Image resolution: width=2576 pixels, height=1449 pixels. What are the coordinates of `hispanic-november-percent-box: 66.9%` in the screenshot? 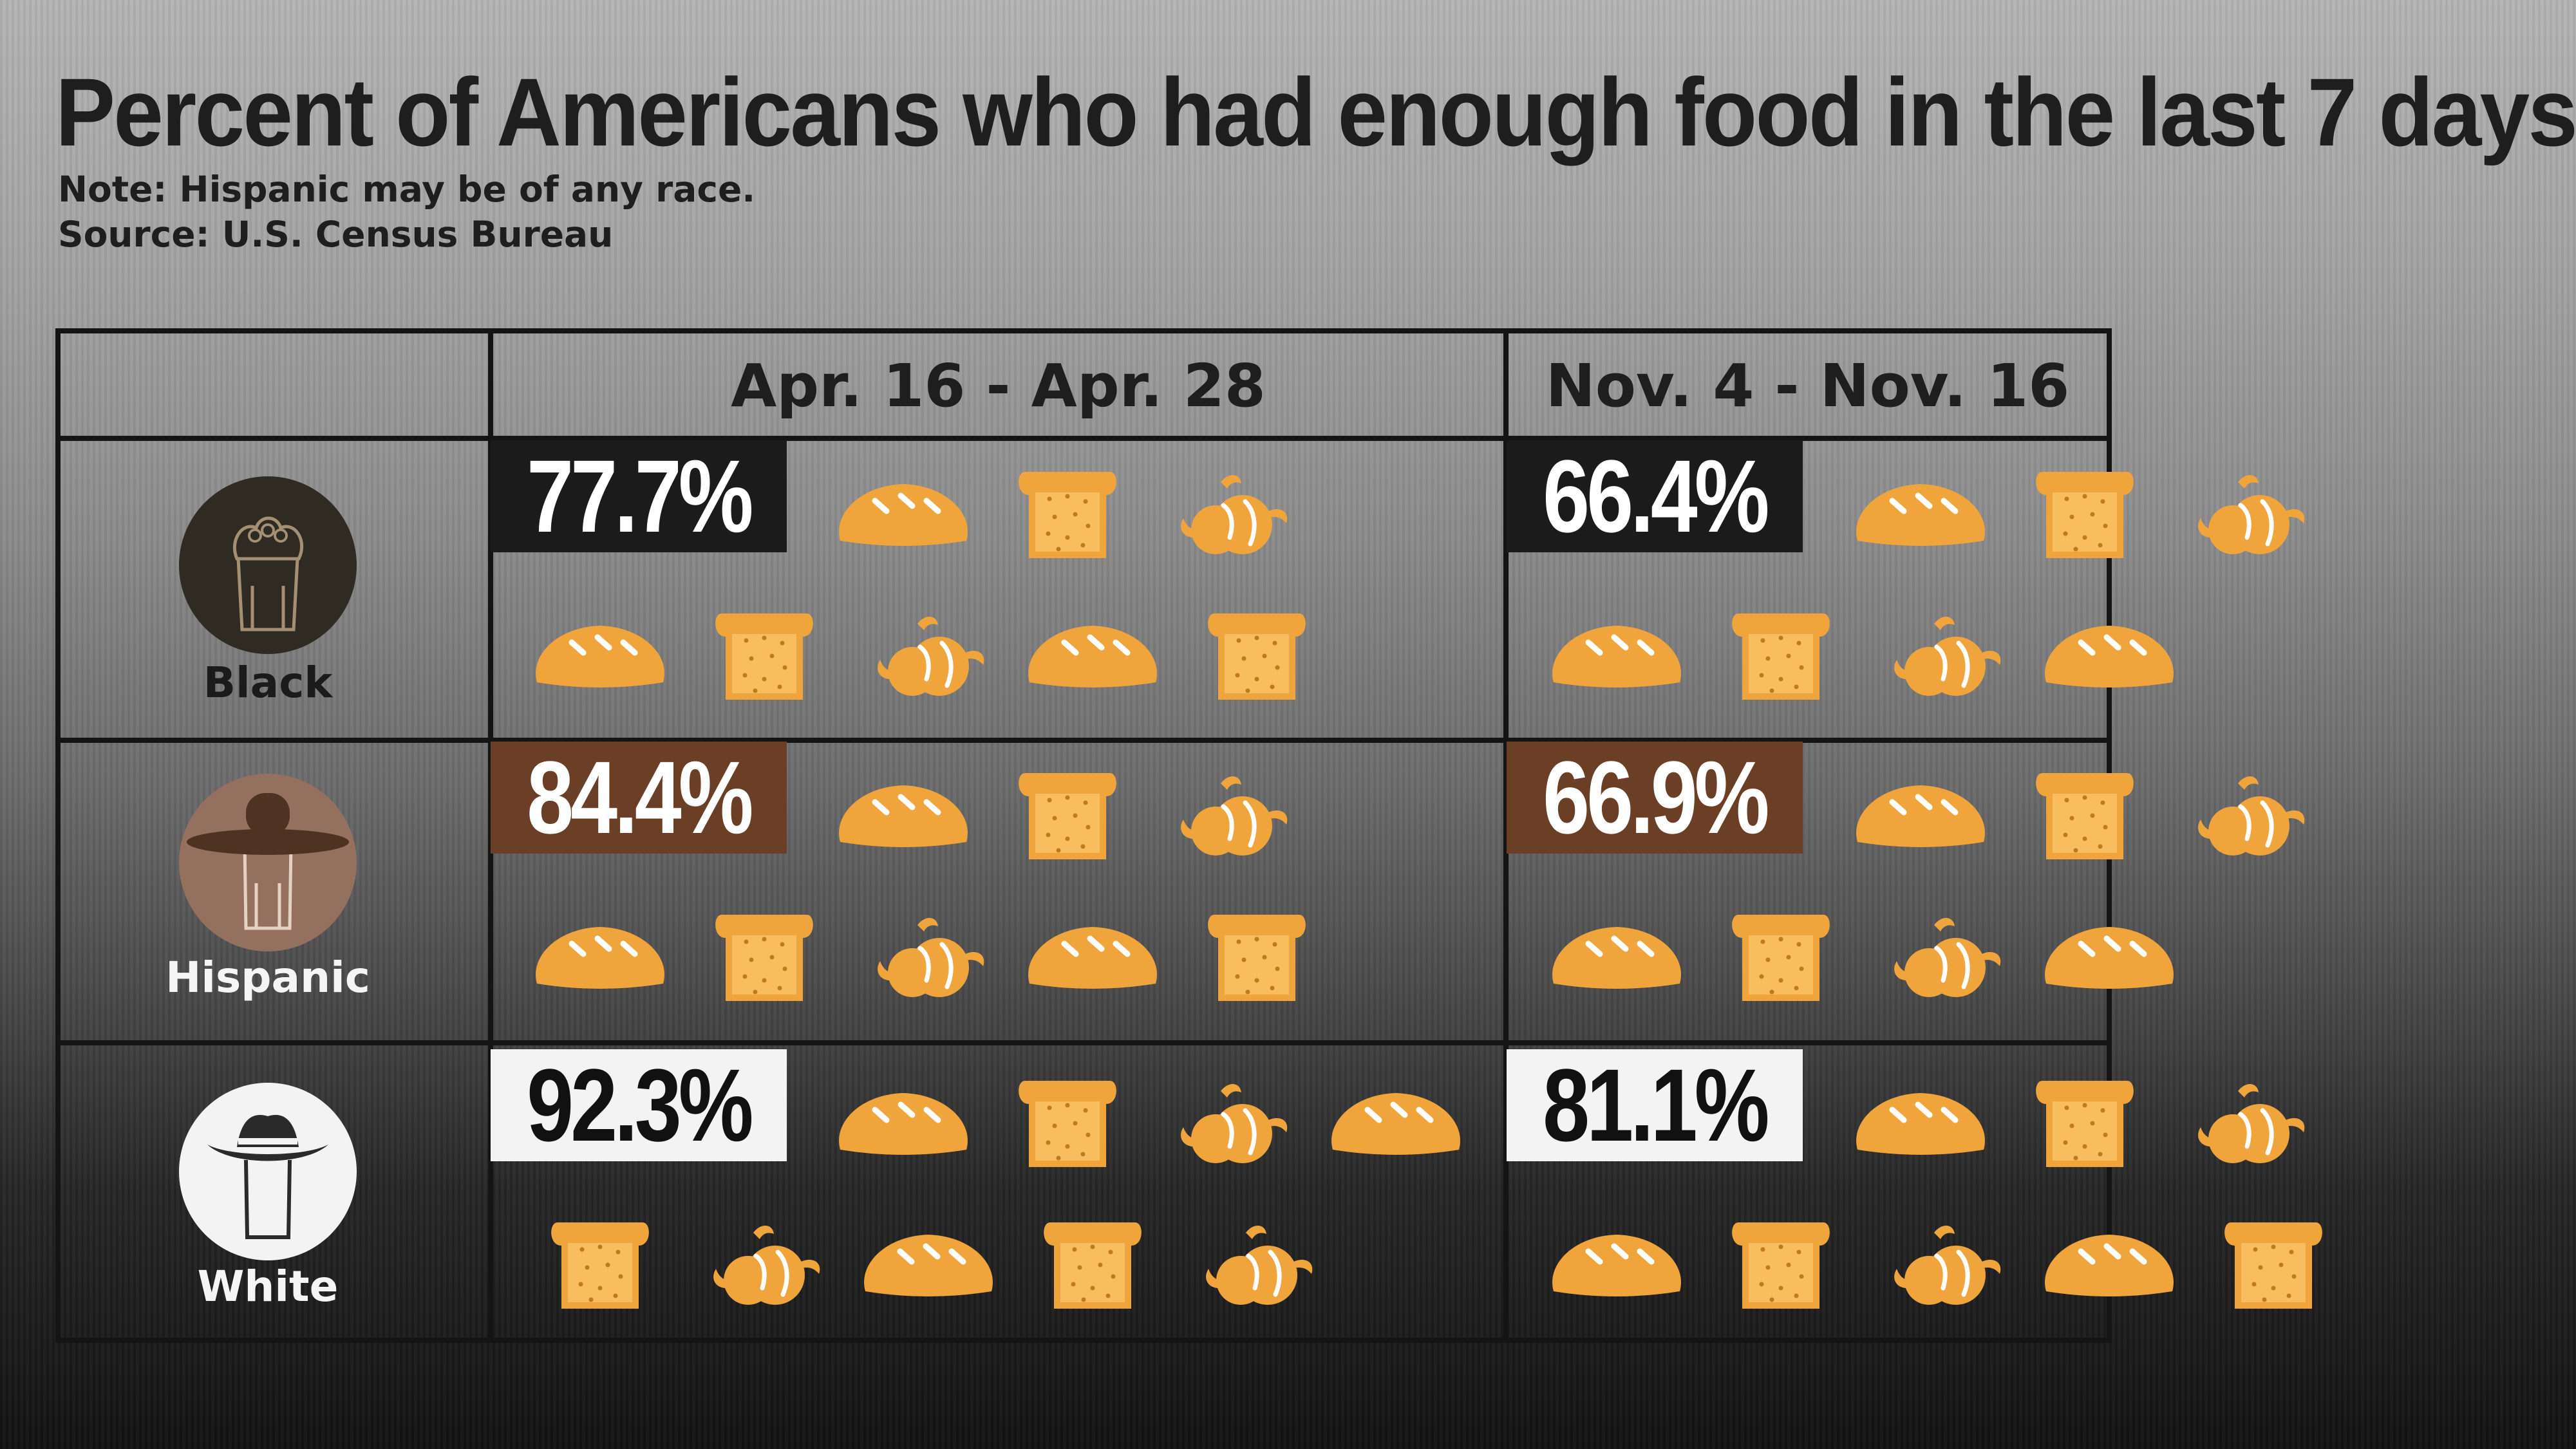 It's located at (1655, 798).